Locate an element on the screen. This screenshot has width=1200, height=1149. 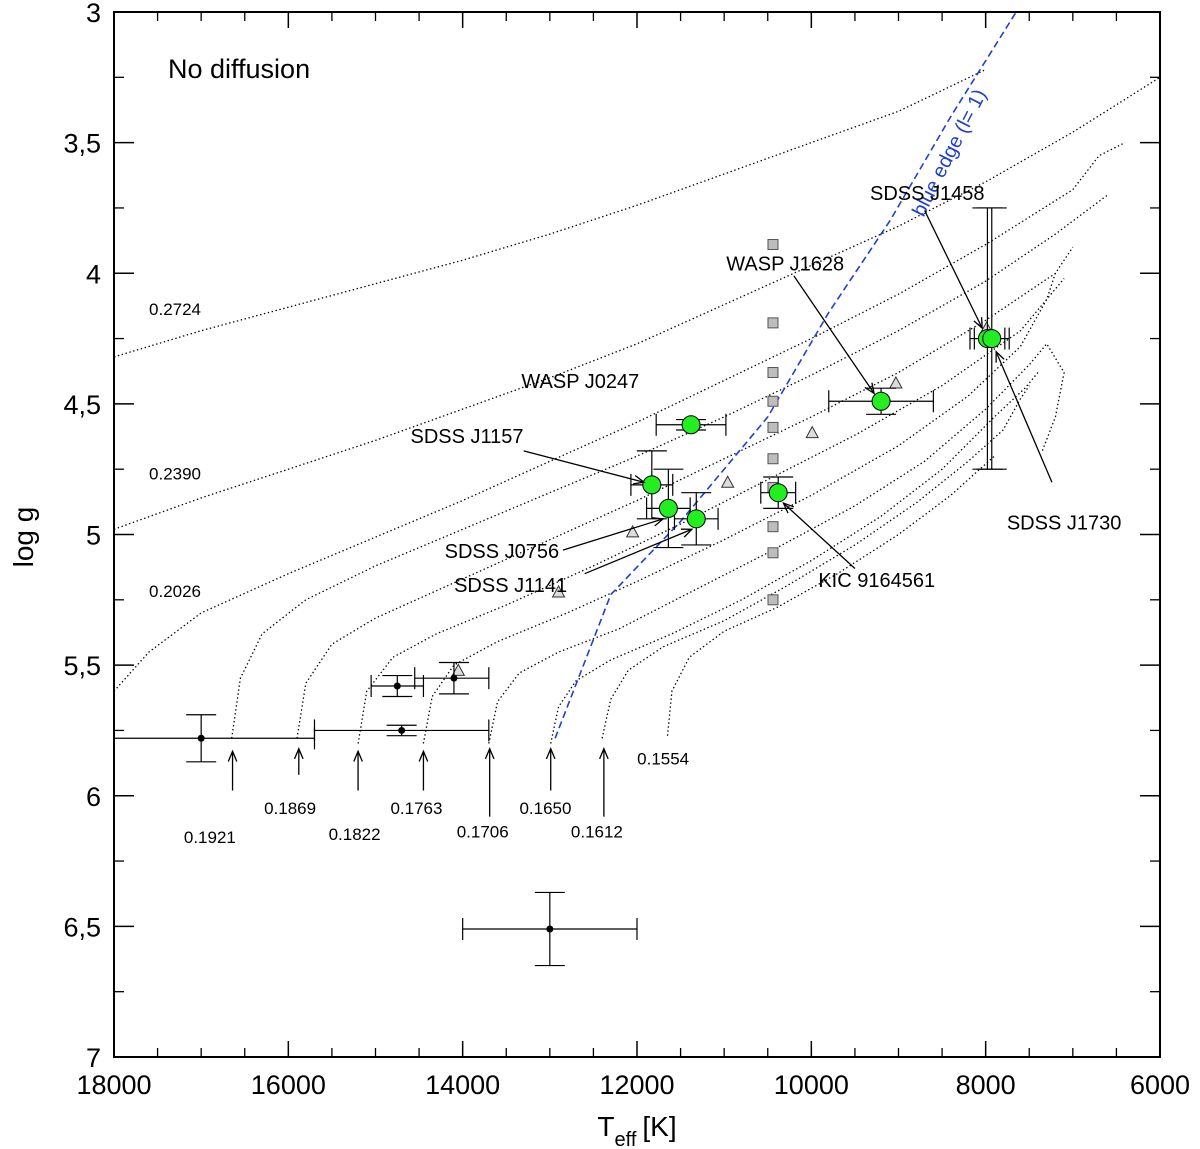
mass-label: 0.1612 is located at coordinates (597, 832).